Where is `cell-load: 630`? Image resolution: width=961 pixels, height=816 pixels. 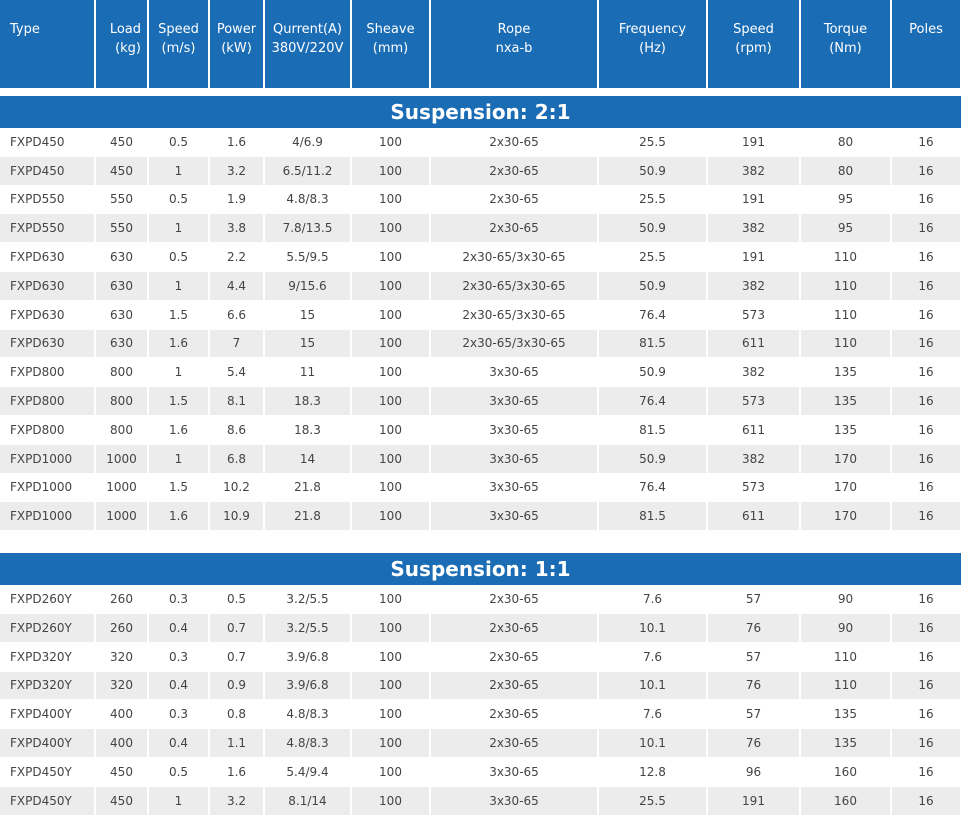 cell-load: 630 is located at coordinates (122, 286).